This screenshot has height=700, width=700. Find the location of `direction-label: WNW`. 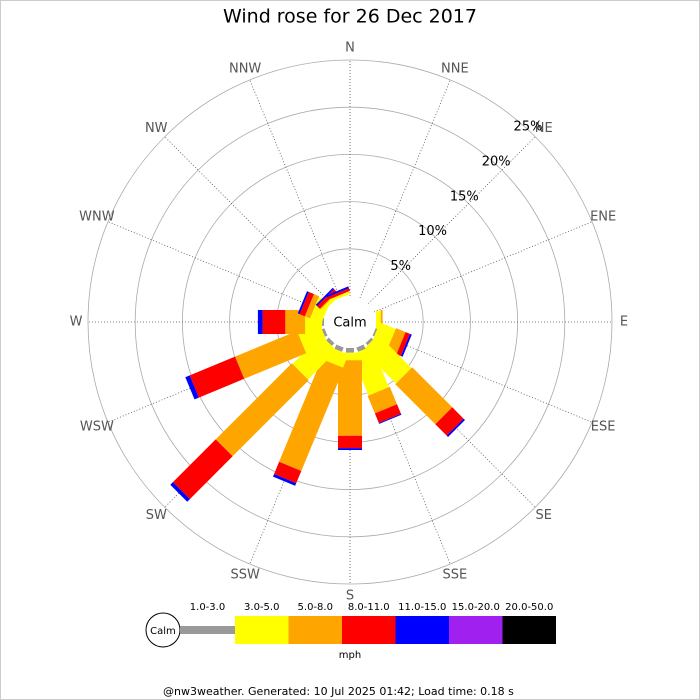

direction-label: WNW is located at coordinates (97, 217).